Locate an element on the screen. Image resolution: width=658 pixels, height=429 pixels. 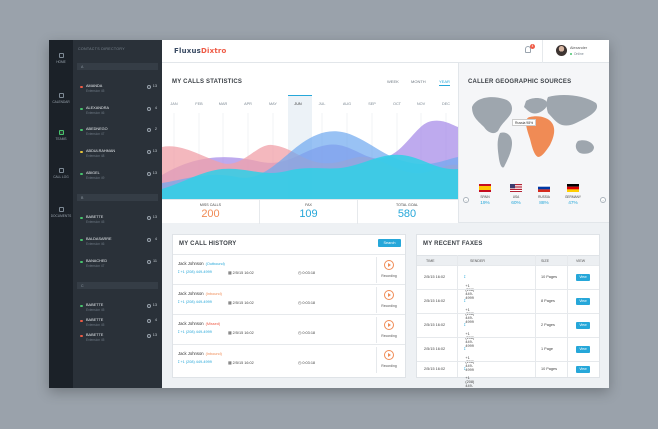
search-button: Search is located at coordinates (389, 243).